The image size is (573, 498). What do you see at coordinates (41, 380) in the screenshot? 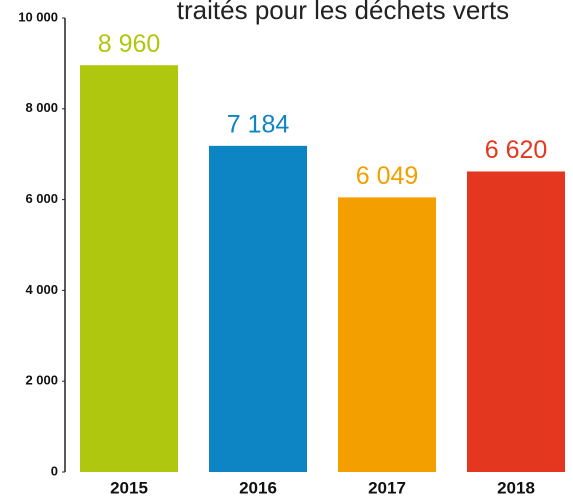
I see `y-tick-label: 2 000` at bounding box center [41, 380].